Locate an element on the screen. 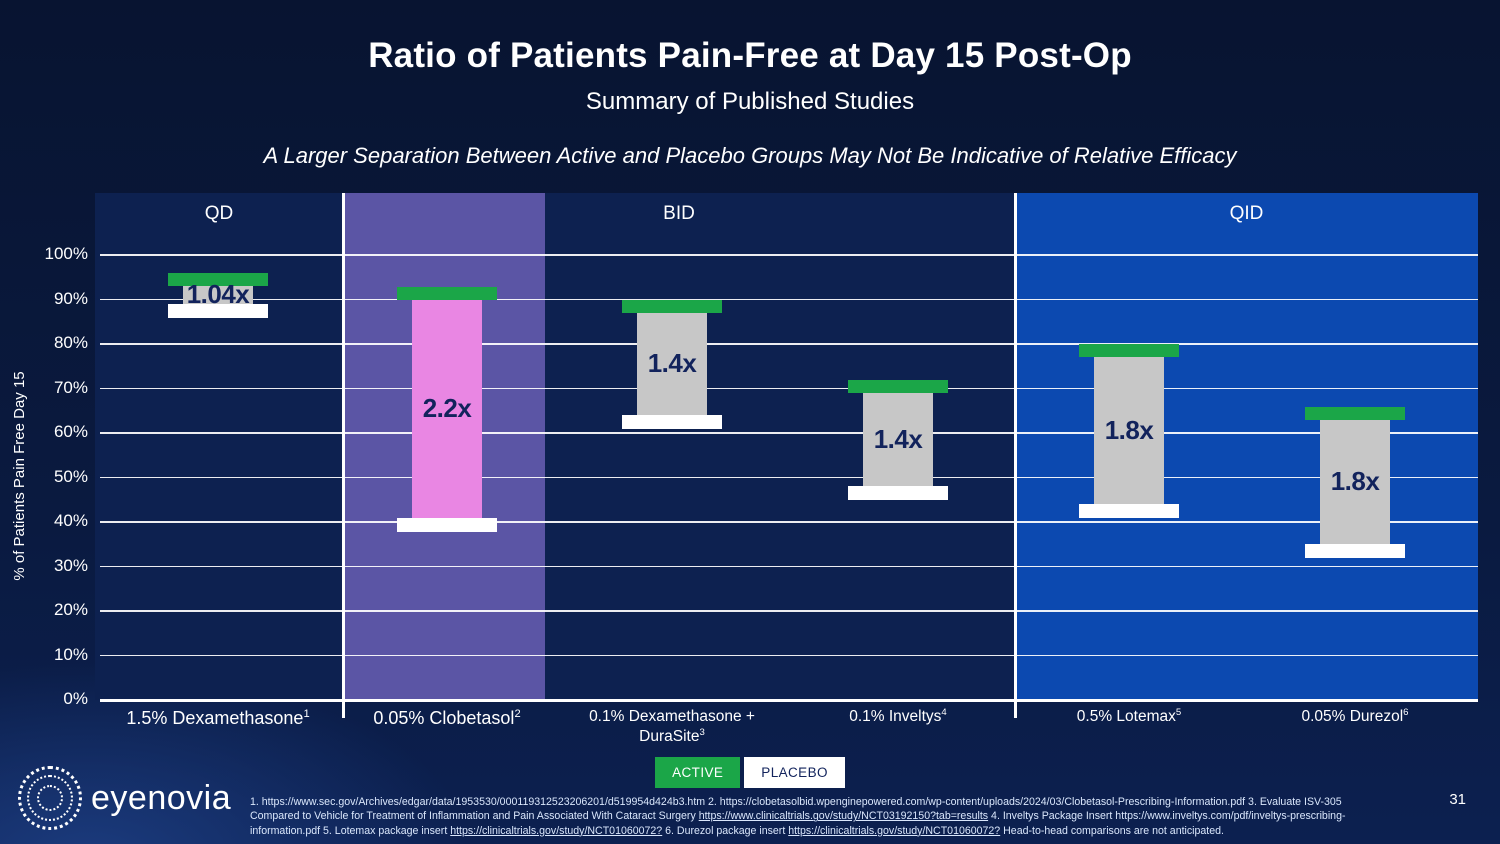 This screenshot has height=844, width=1500. y-tick-label: 30% is located at coordinates (70, 565).